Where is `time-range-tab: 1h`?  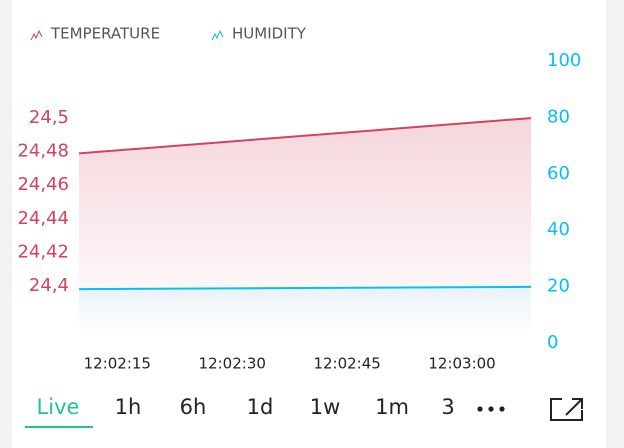 time-range-tab: 1h is located at coordinates (128, 407).